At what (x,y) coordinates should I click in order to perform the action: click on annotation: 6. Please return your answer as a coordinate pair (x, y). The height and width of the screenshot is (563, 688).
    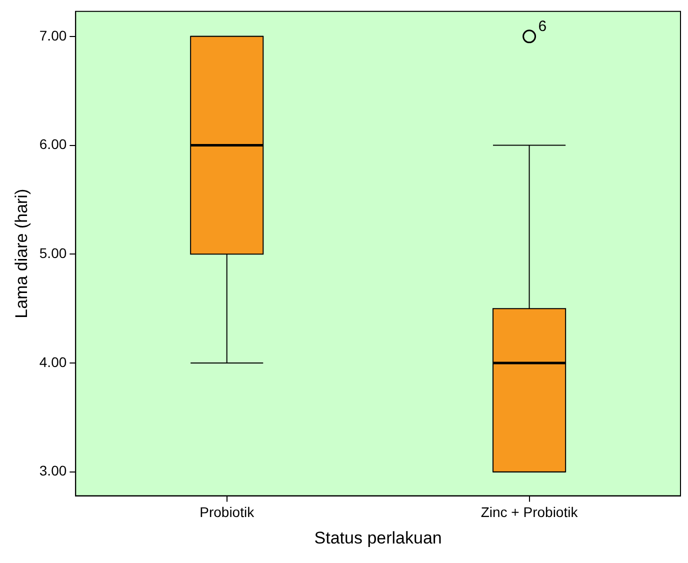
    Looking at the image, I should click on (542, 27).